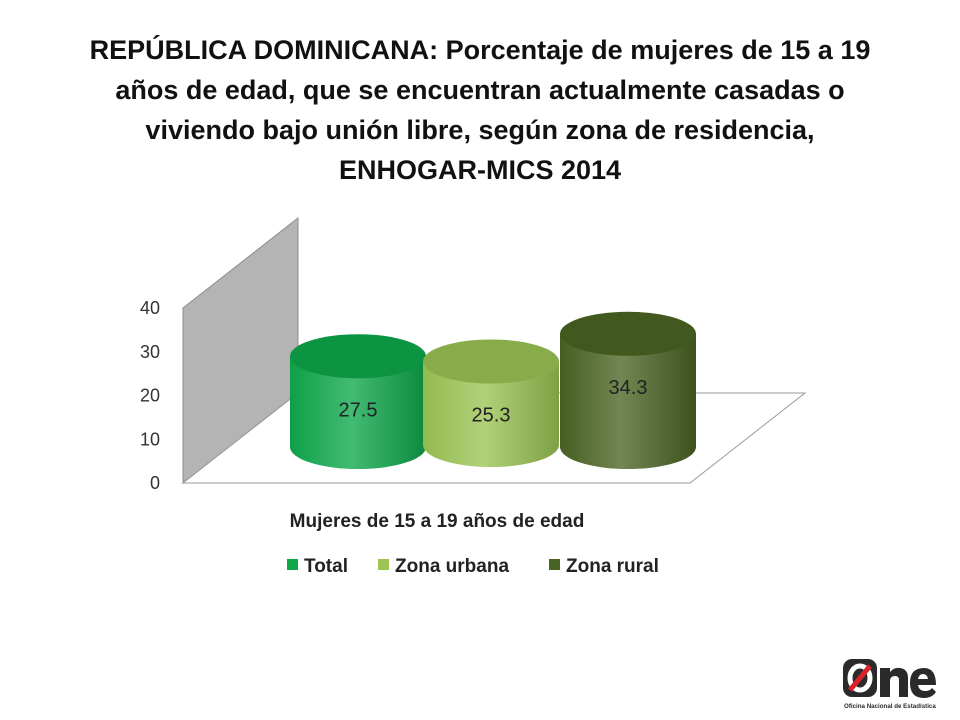  I want to click on logo-n-glyph, so click(894, 682).